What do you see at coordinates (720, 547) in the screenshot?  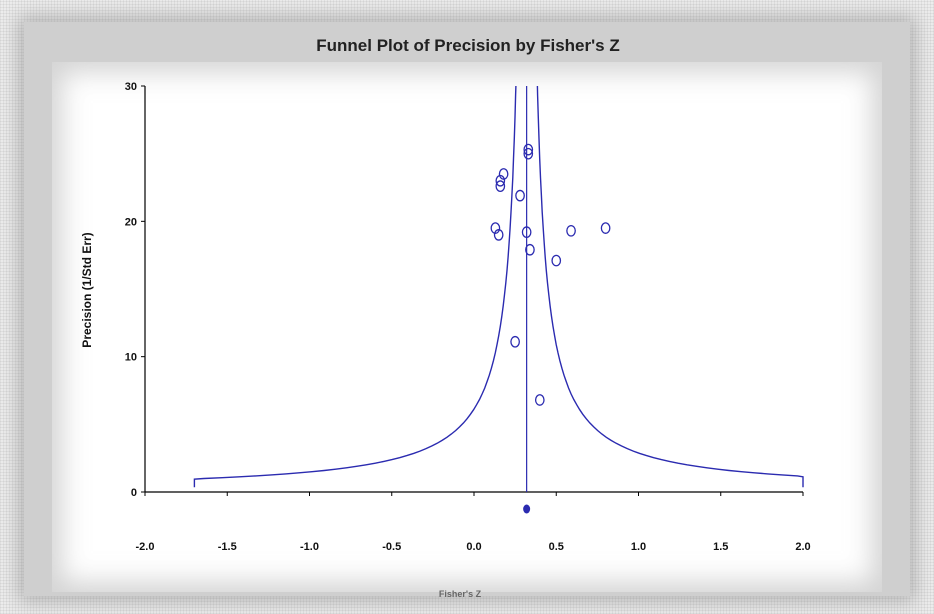 I see `x-tick-label: 1.5` at bounding box center [720, 547].